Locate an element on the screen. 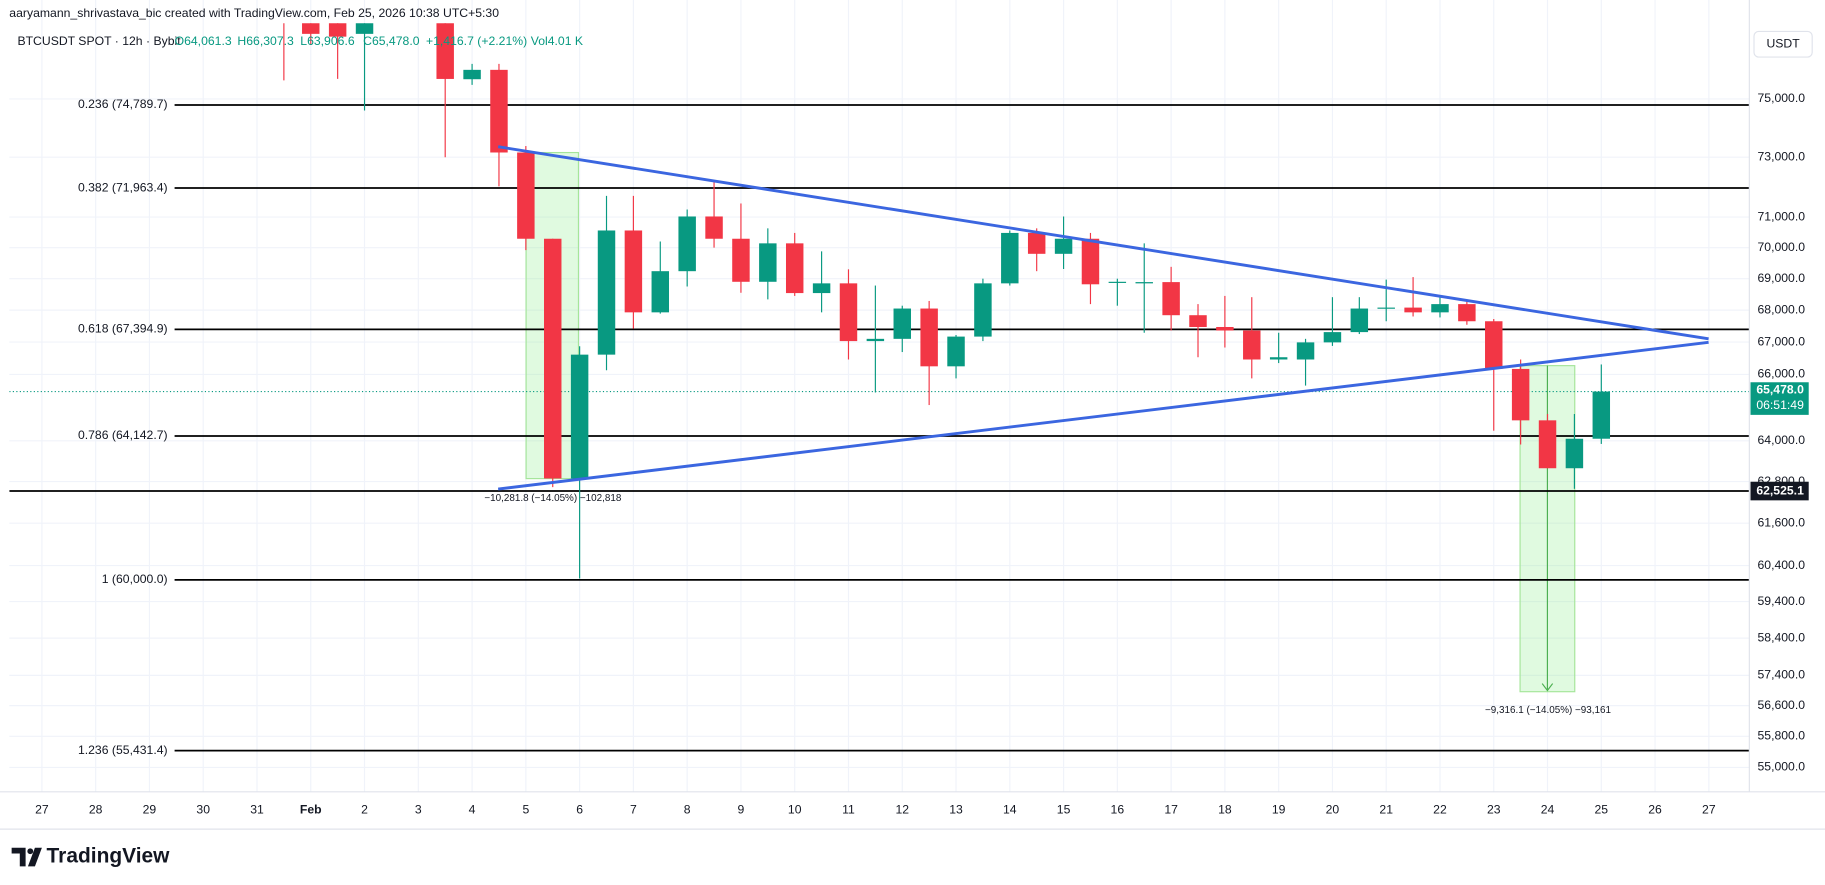  measure-label: −9,316.1 (−14.05%) −93,161 is located at coordinates (1548, 710).